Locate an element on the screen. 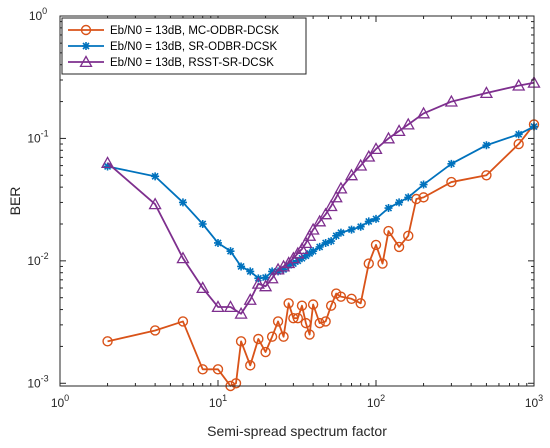 The image size is (550, 448). y-tick-label: 10⁻¹ is located at coordinates (37, 136).